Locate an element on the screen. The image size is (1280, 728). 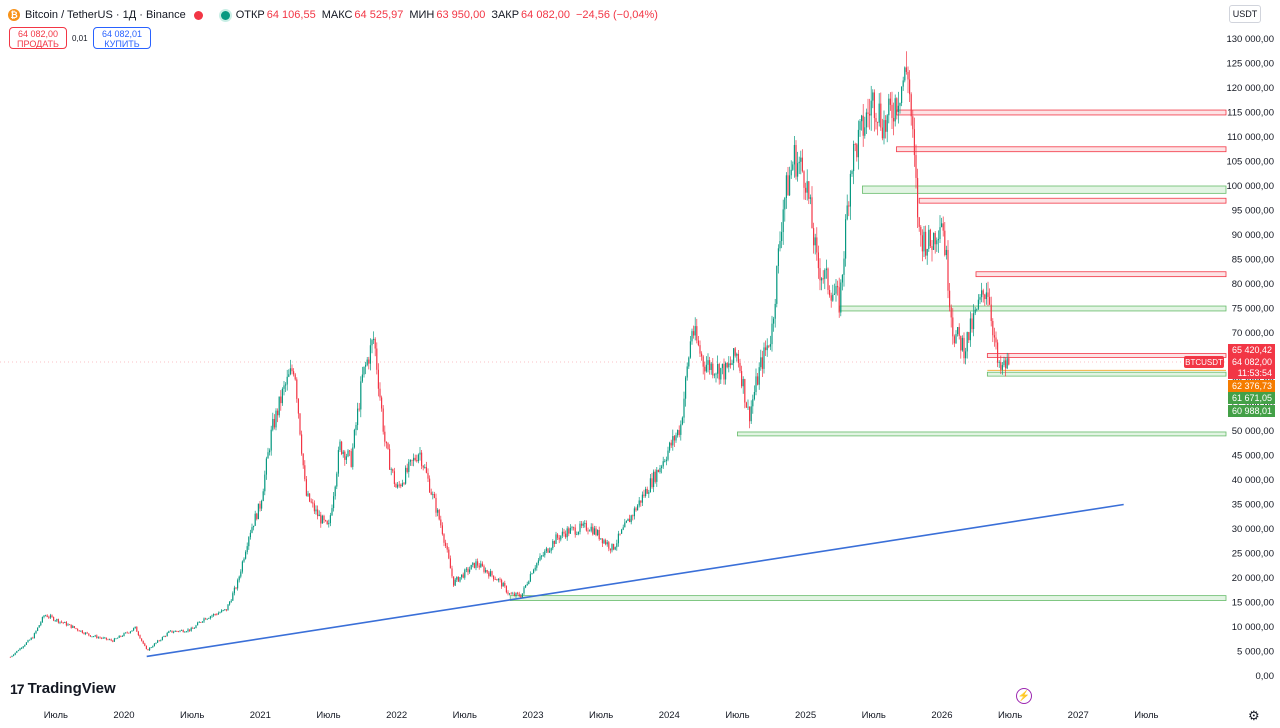
lightning-icon: ⚡ is located at coordinates (1024, 696).